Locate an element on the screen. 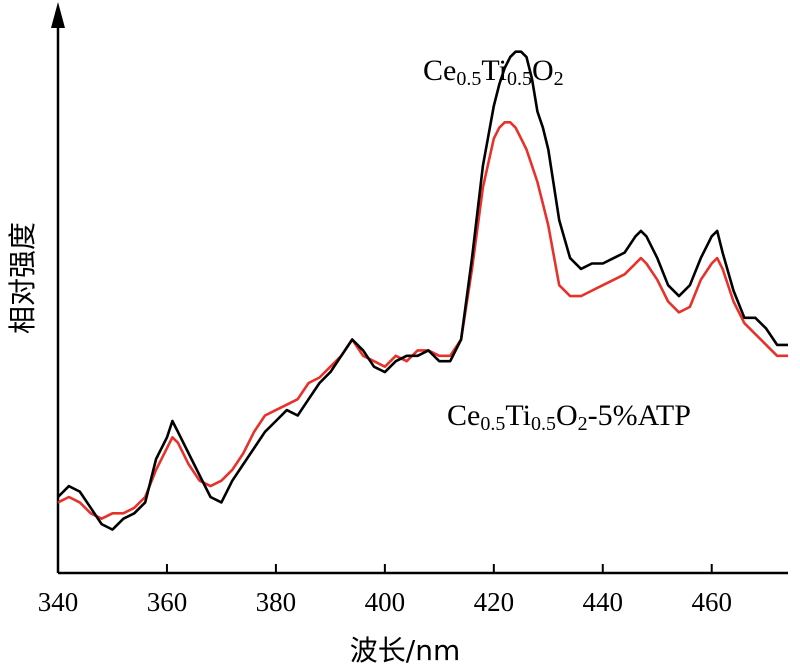  annotation-0-part-1: 0.5 is located at coordinates (468, 79).